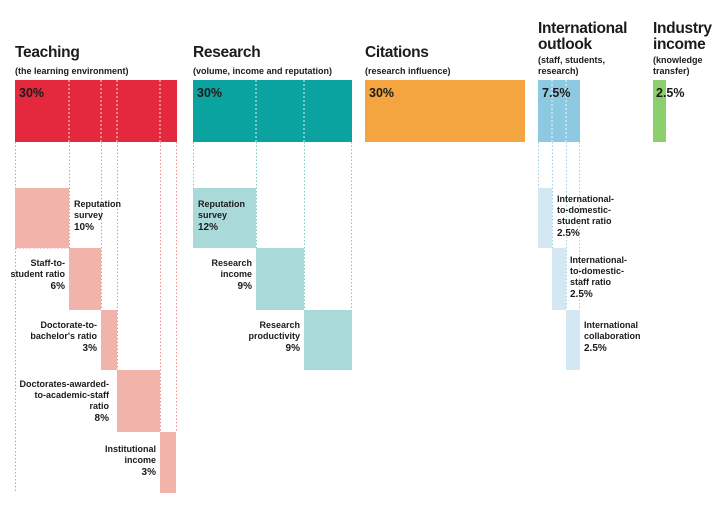 This screenshot has width=724, height=505. I want to click on international-components, so click(559, 279).